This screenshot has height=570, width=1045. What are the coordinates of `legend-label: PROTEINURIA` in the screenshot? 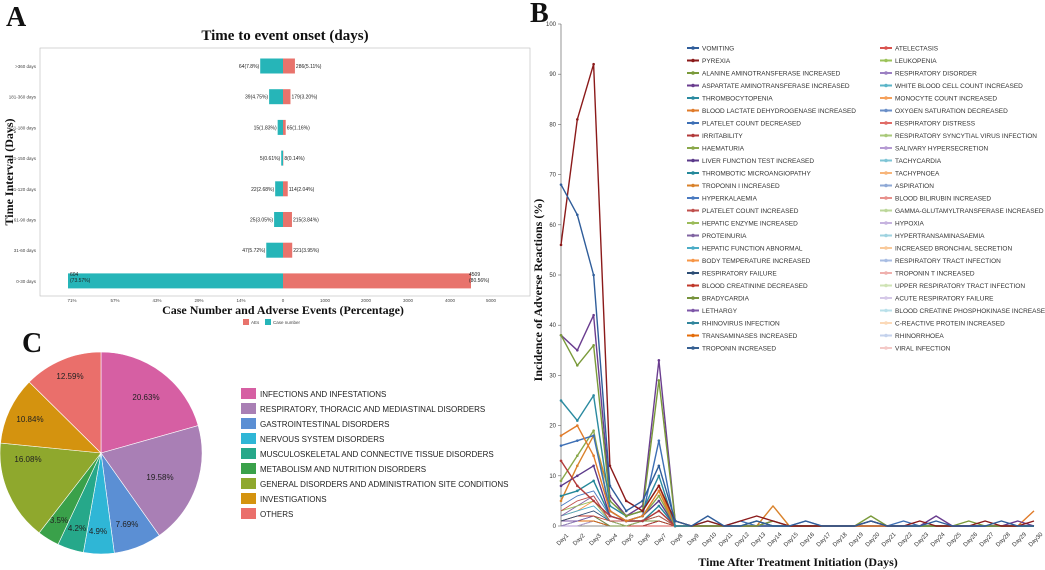 It's located at (724, 236).